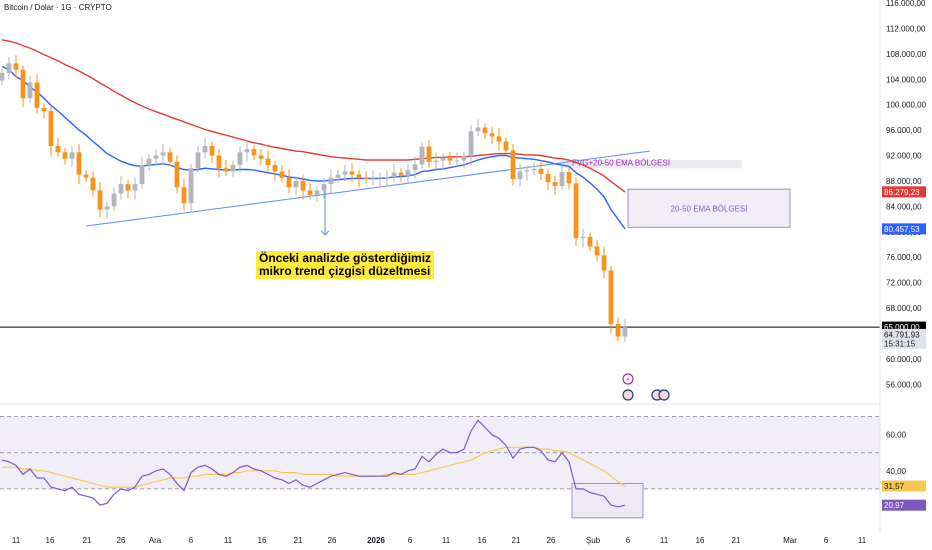 Image resolution: width=932 pixels, height=550 pixels. What do you see at coordinates (904, 229) in the screenshot?
I see `ema20-badge` at bounding box center [904, 229].